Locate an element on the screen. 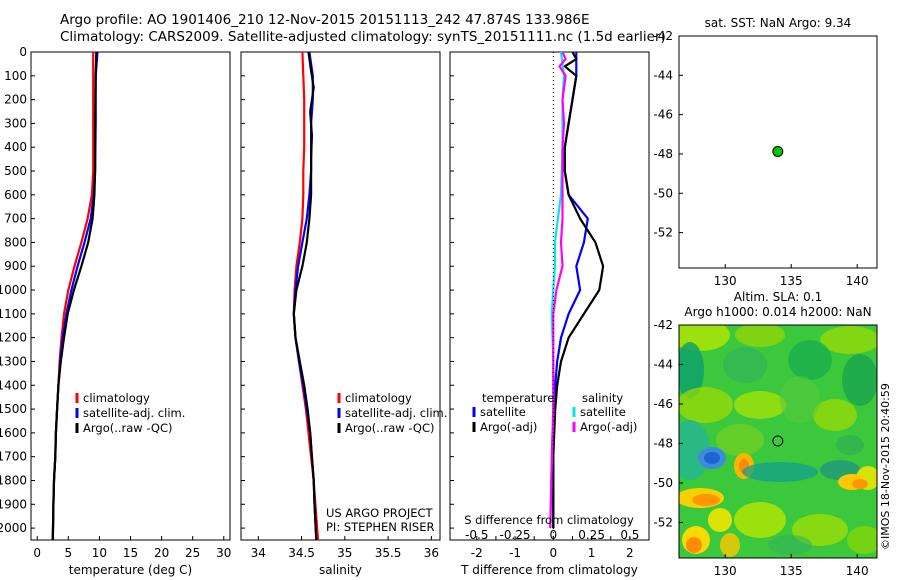  x-tick-label: 34 is located at coordinates (258, 553).